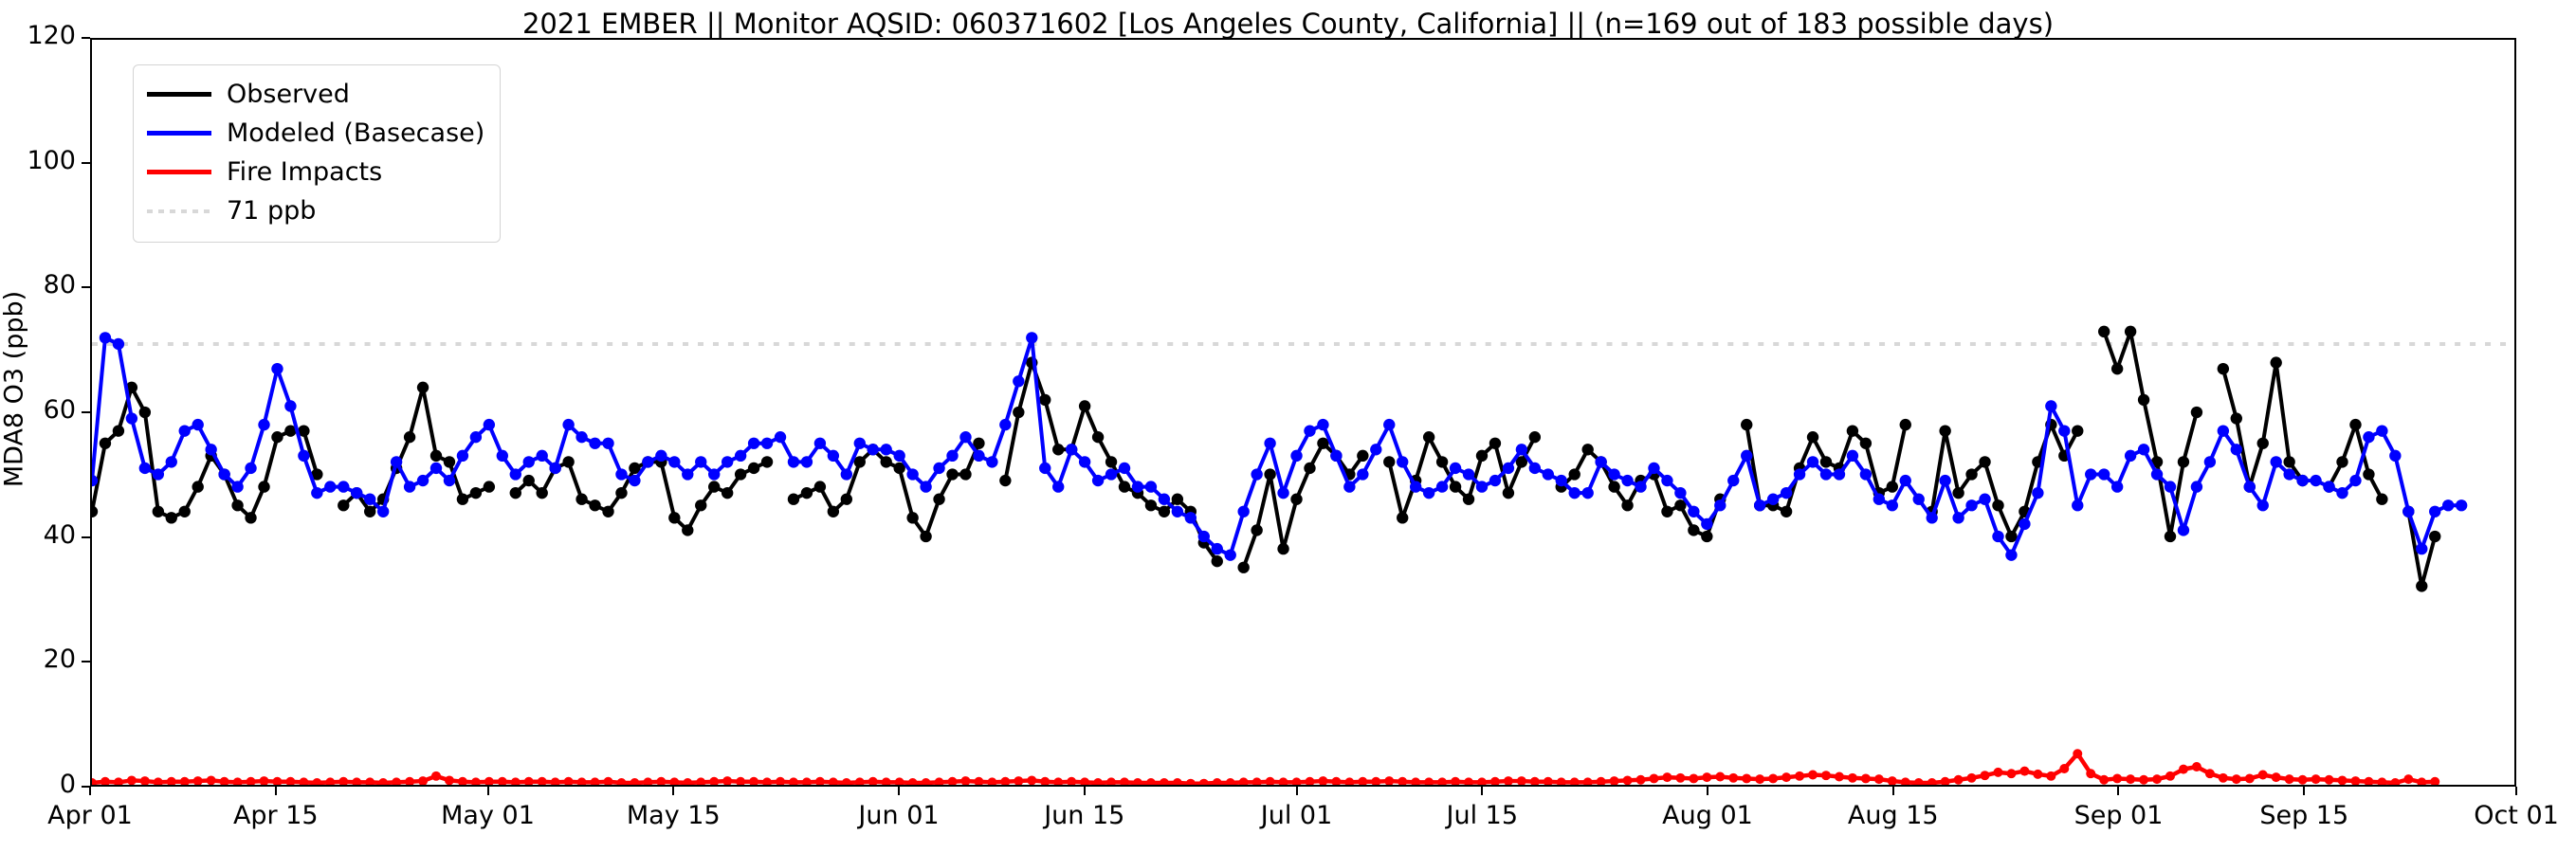  Describe the element at coordinates (275, 815) in the screenshot. I see `x-tick-label: Apr 15` at that location.